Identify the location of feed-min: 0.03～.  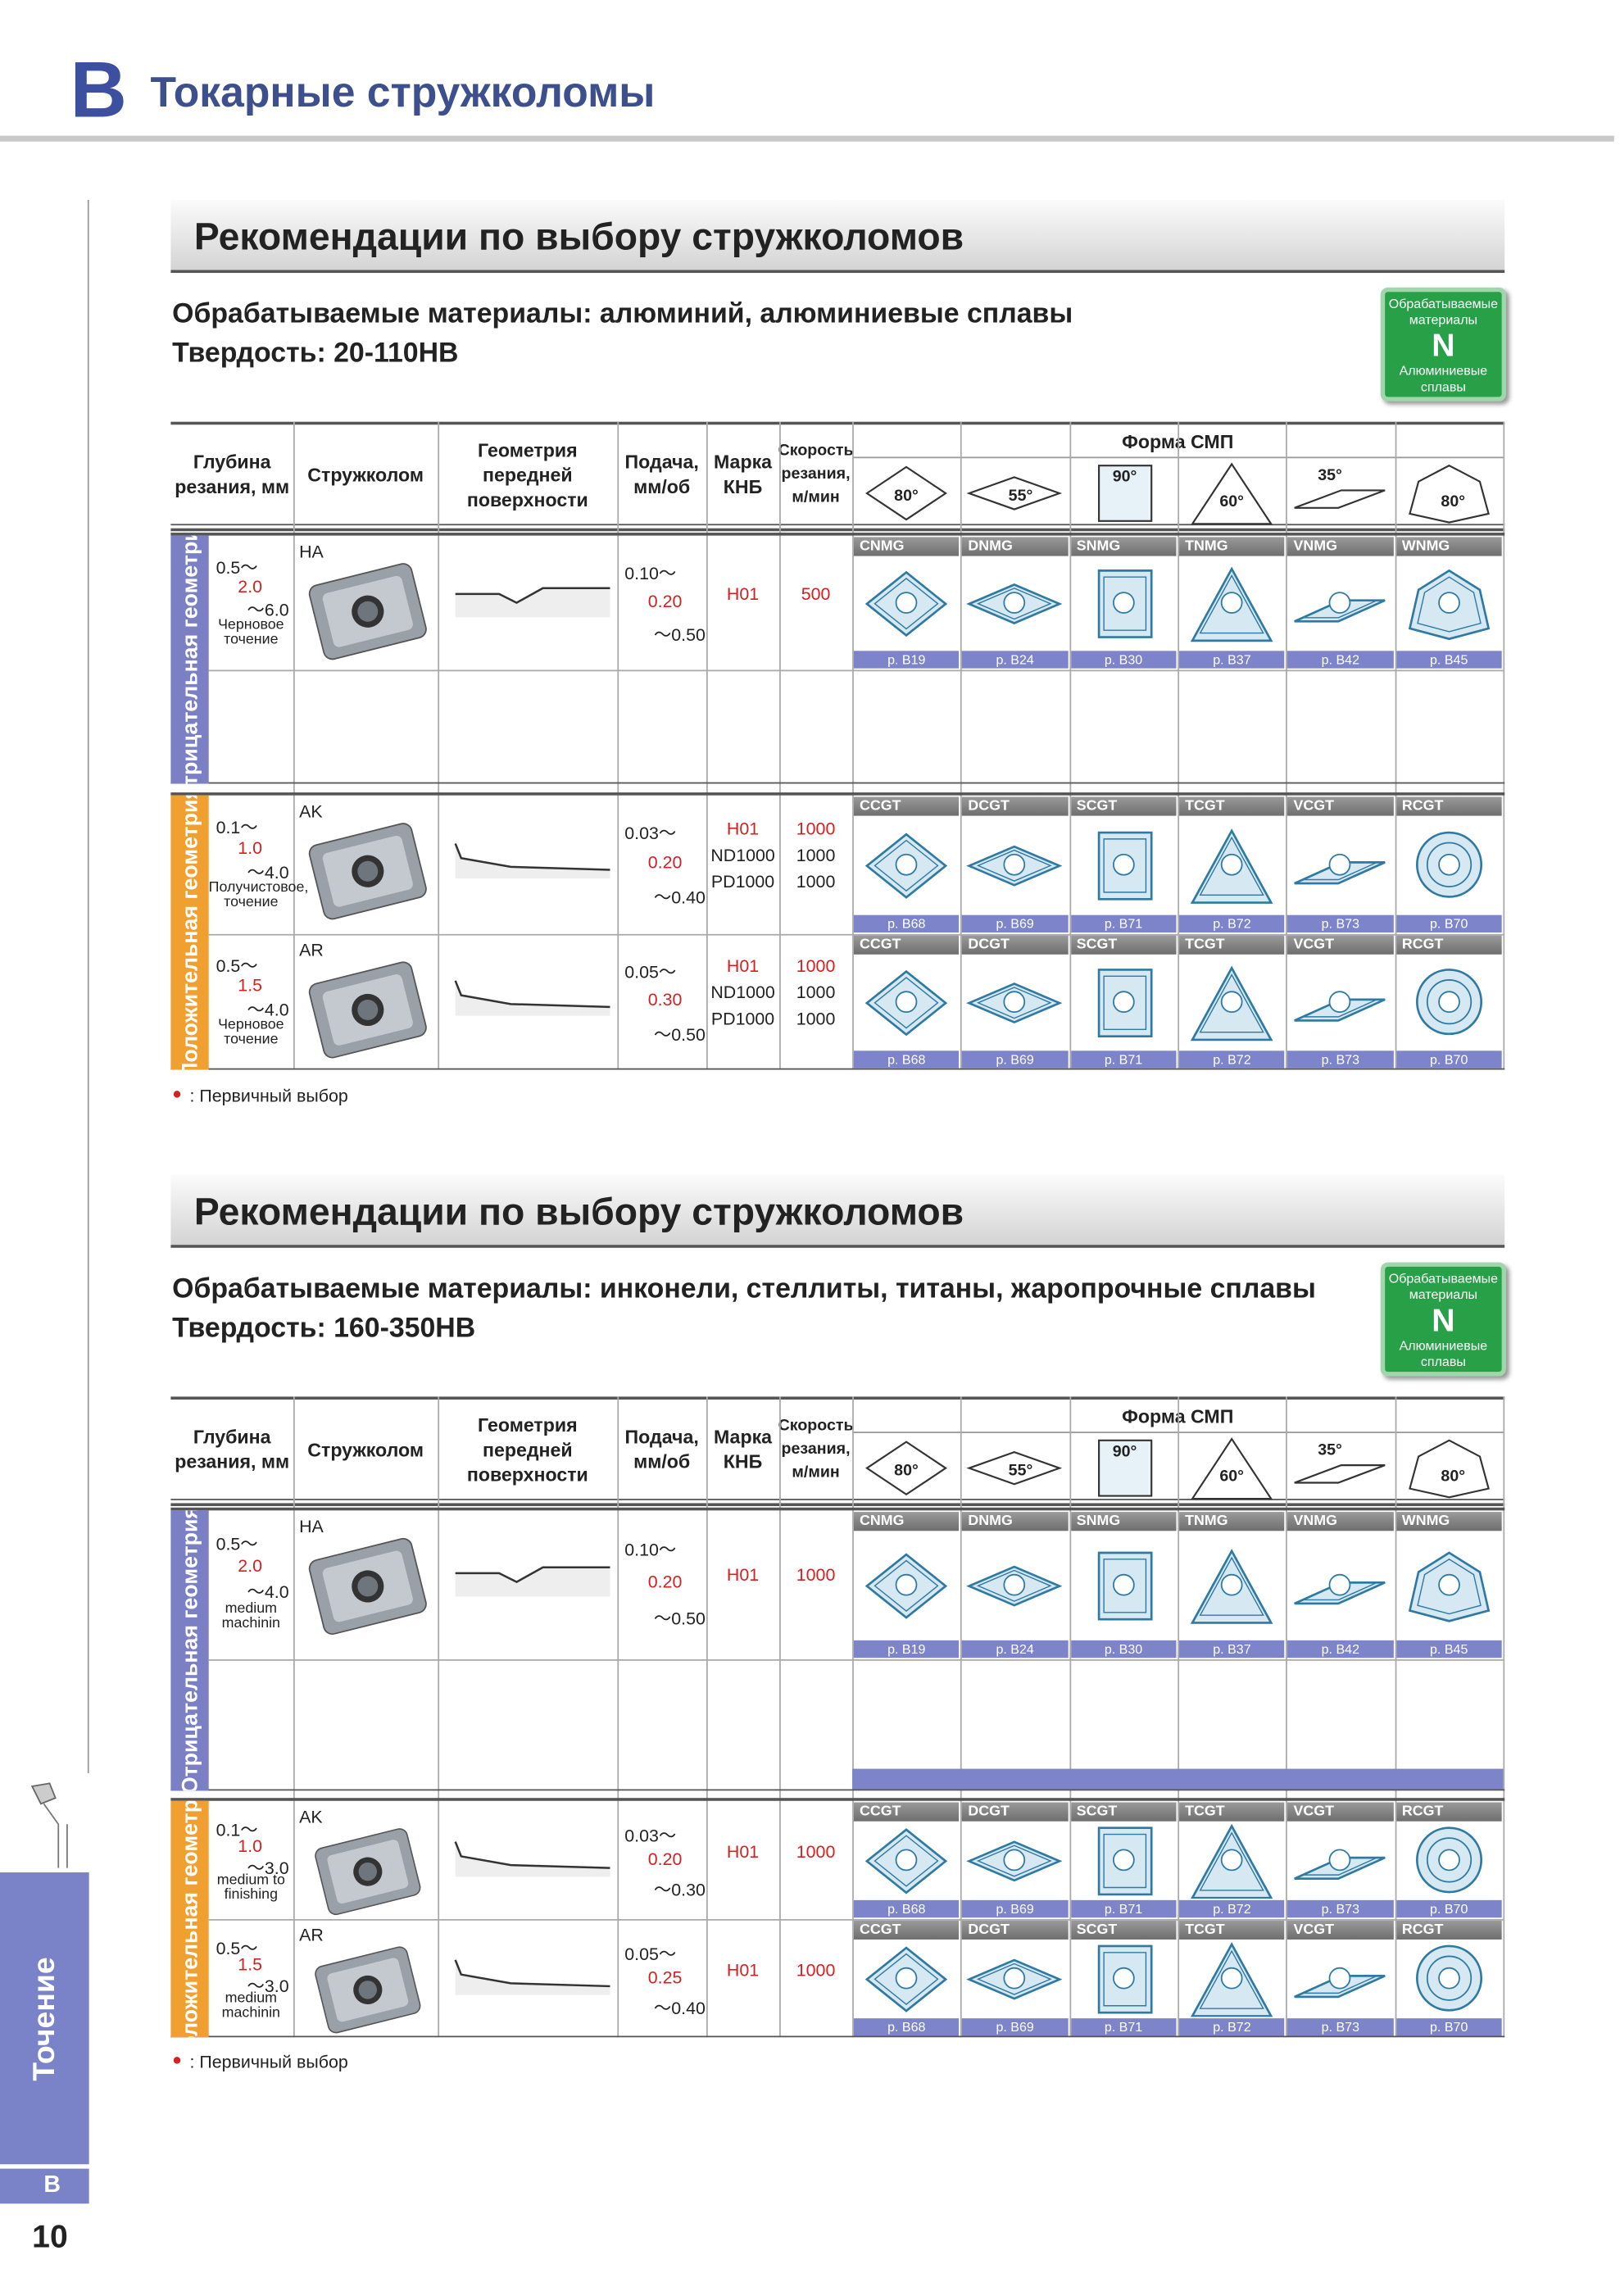
(650, 833).